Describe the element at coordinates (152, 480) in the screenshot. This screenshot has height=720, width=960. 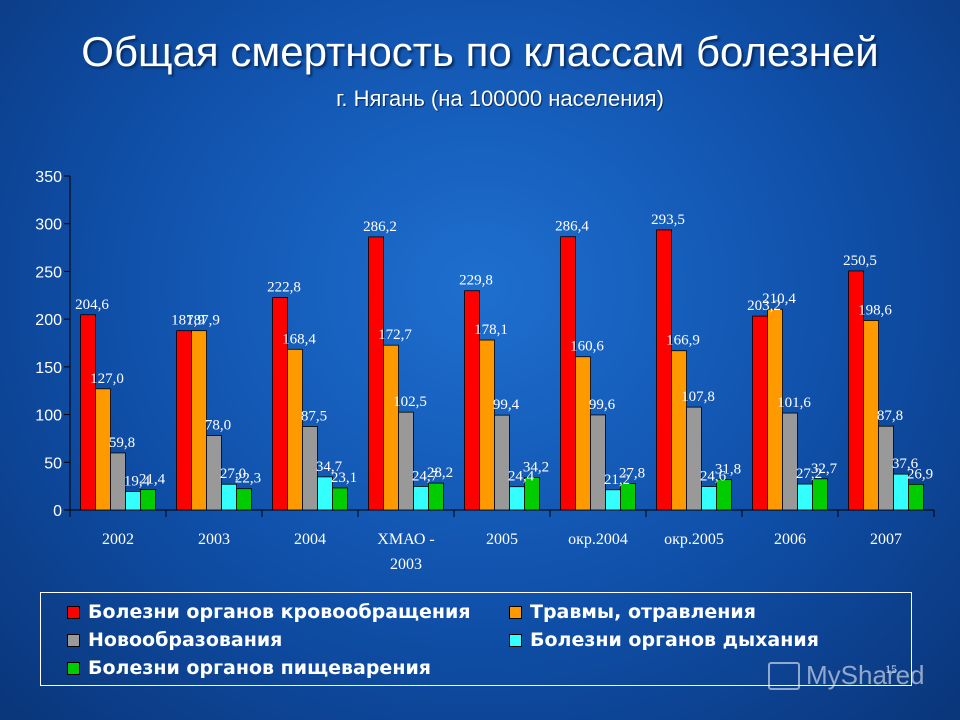
I see `data-label: 21,4` at that location.